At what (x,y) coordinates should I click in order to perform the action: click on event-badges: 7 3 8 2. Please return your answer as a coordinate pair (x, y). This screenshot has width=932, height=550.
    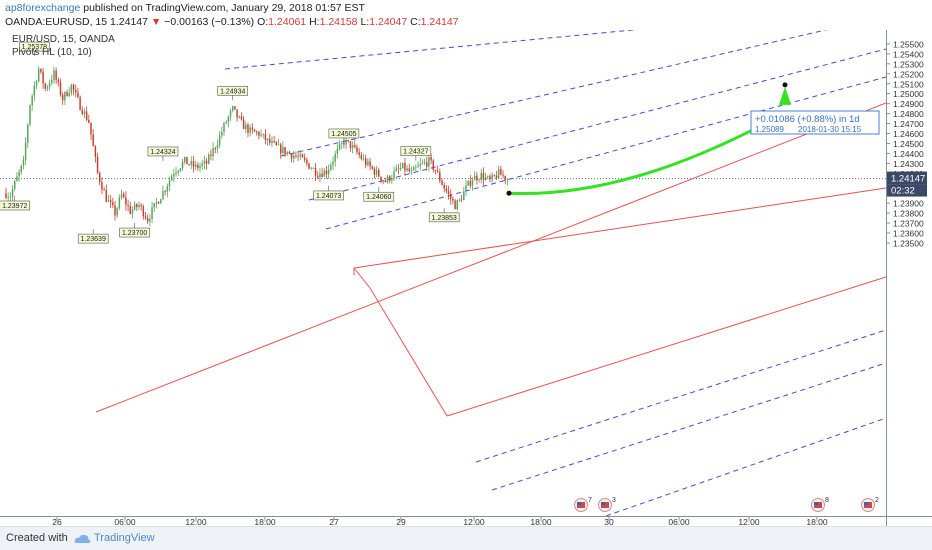
    Looking at the image, I should click on (727, 504).